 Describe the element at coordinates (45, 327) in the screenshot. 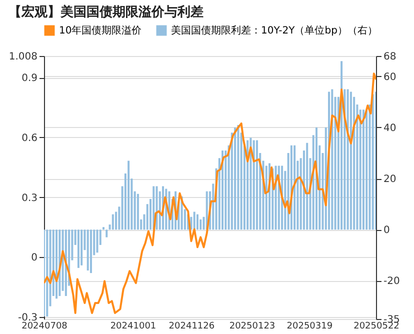

I see `x-tick-label: 20240708` at that location.